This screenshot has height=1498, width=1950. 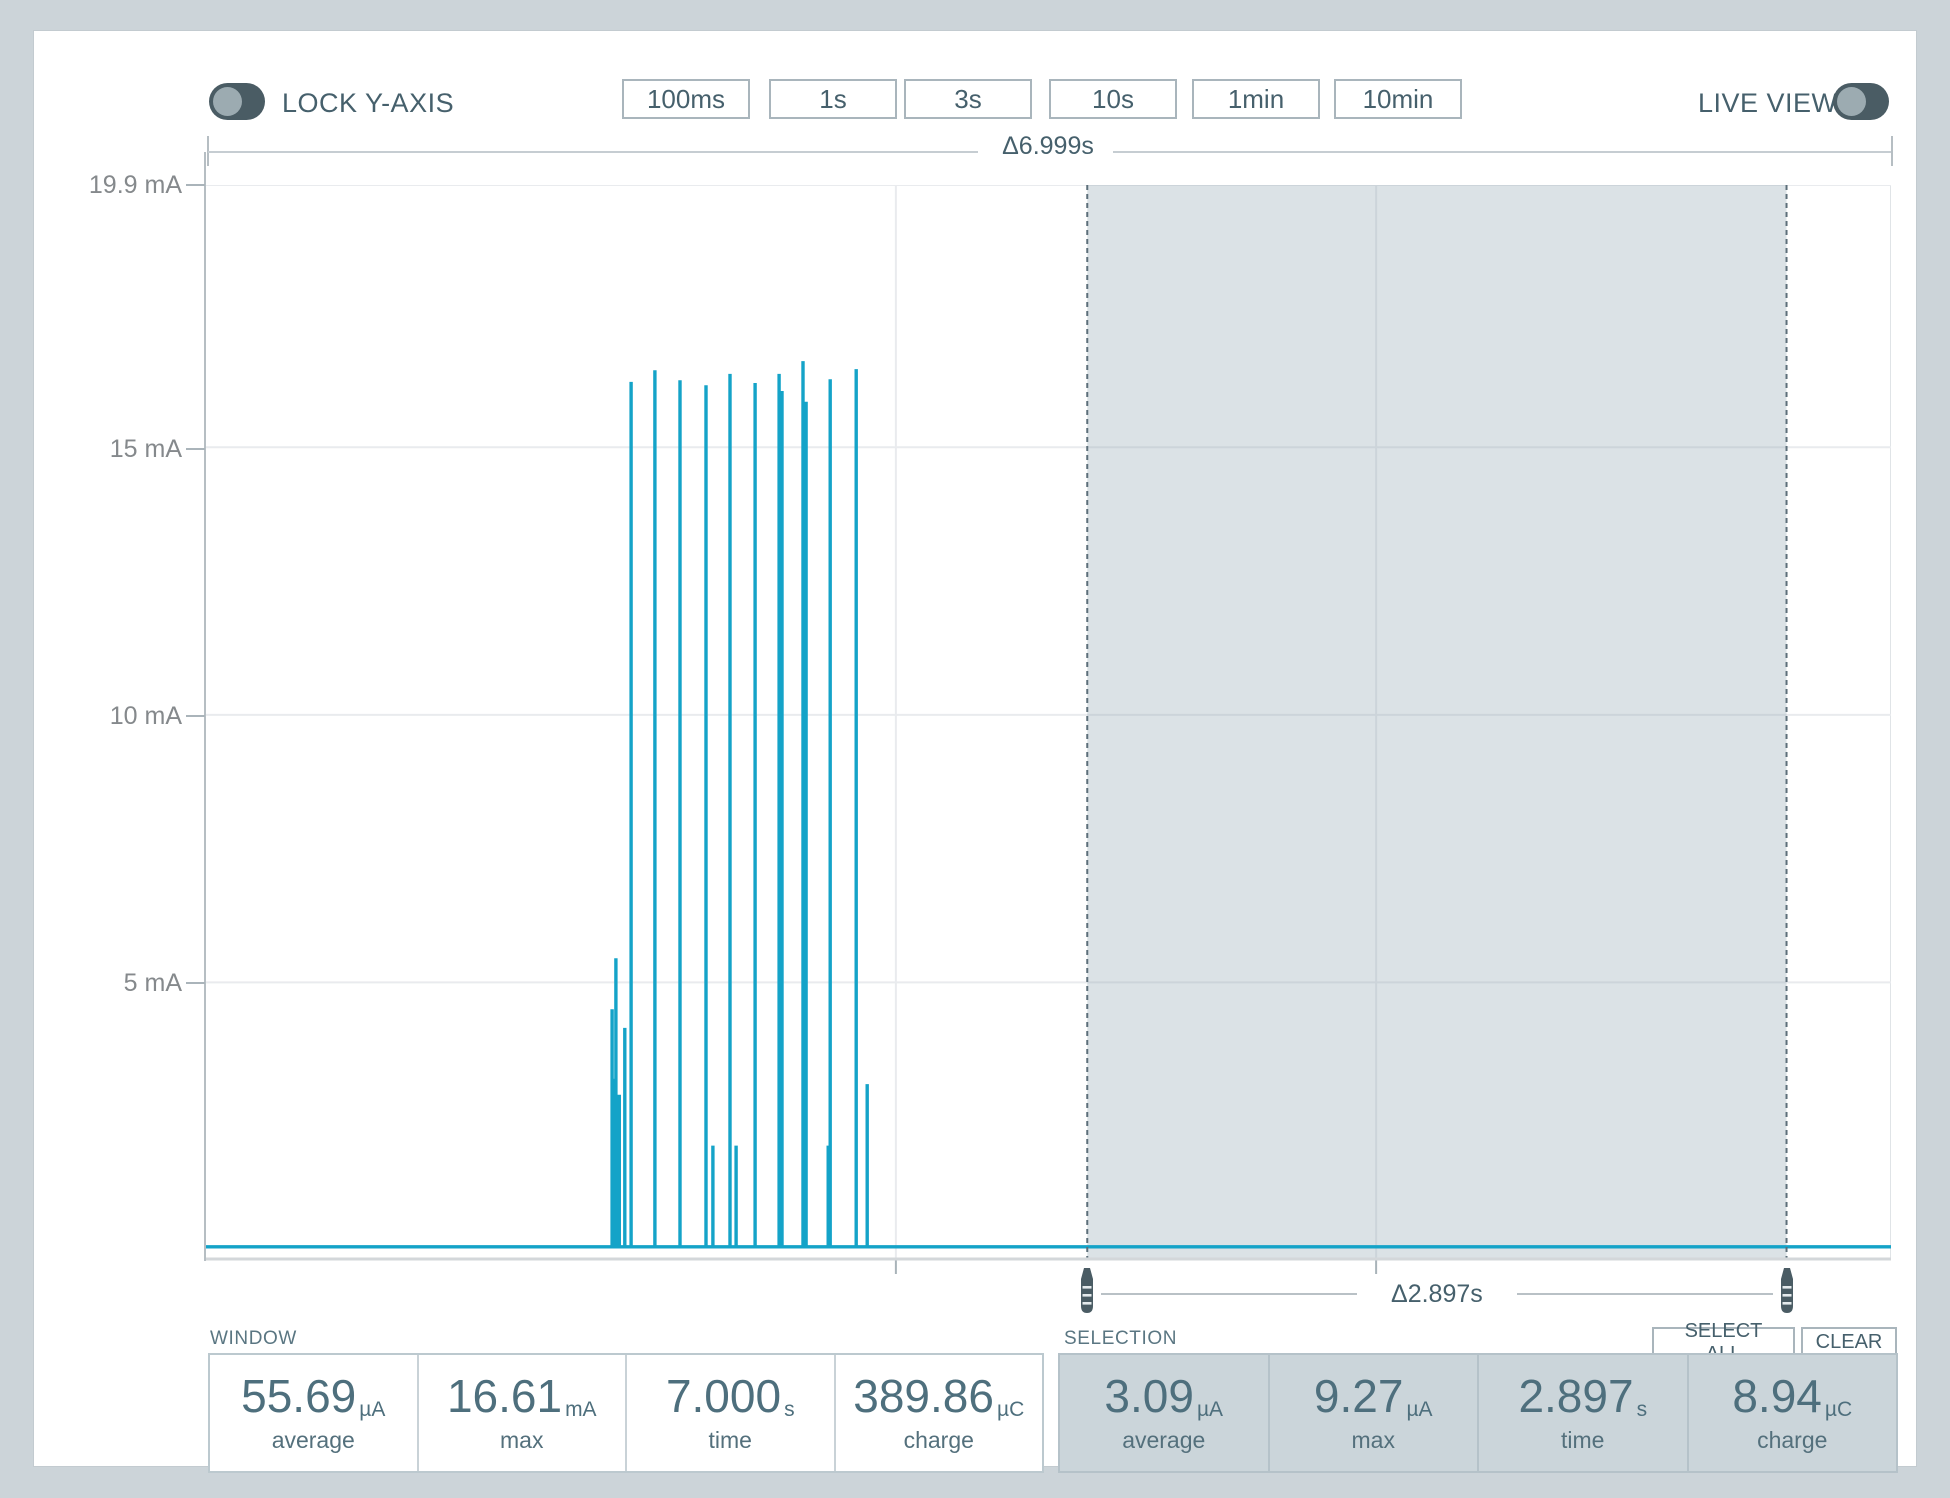 What do you see at coordinates (1777, 1395) in the screenshot?
I see `stat-value: 8.94` at bounding box center [1777, 1395].